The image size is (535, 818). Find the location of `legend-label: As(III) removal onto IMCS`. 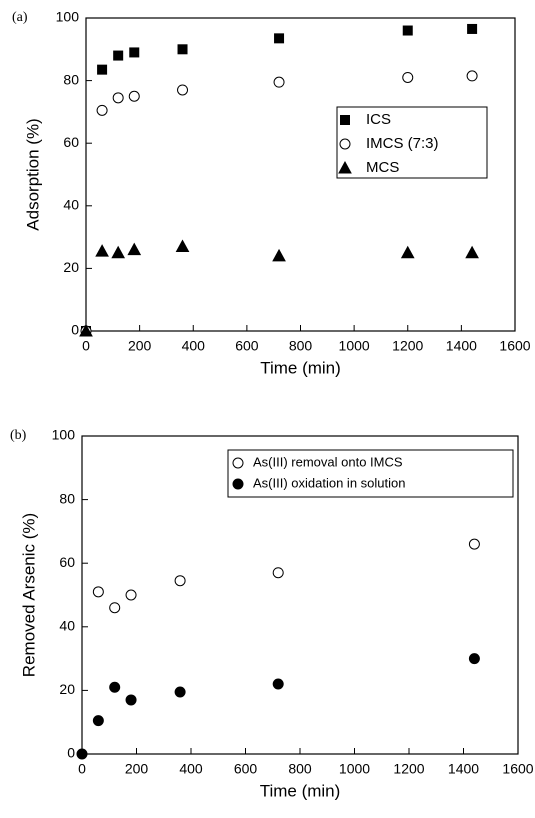

legend-label: As(III) removal onto IMCS is located at coordinates (328, 461).